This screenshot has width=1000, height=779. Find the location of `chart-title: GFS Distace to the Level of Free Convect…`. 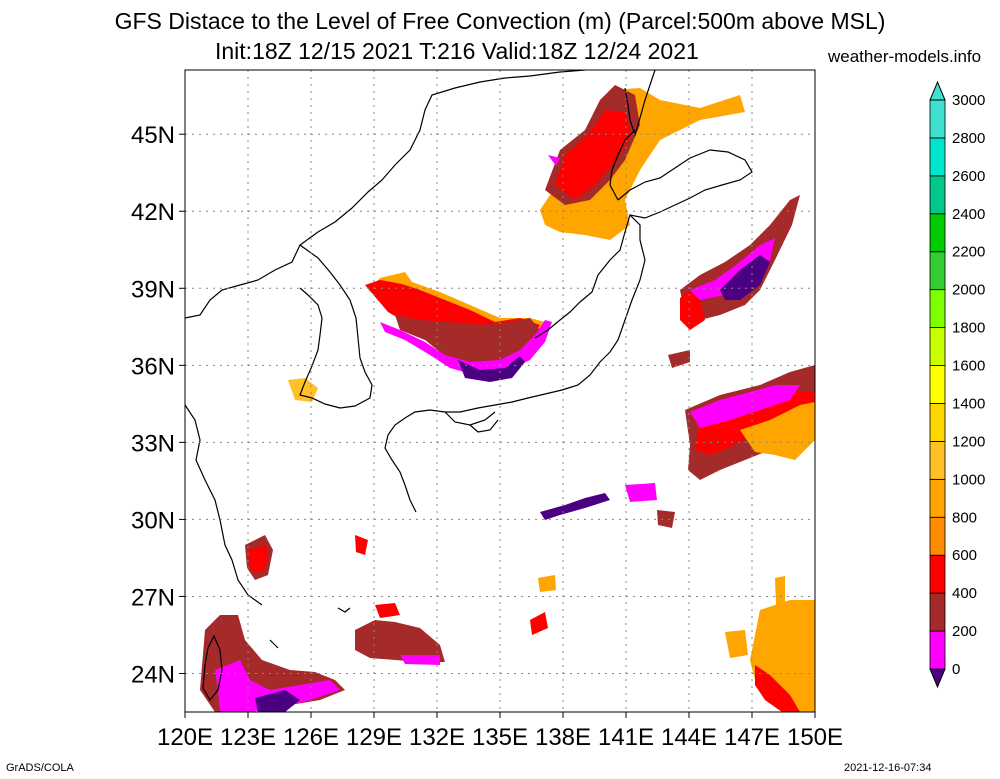

chart-title: GFS Distace to the Level of Free Convect… is located at coordinates (500, 21).